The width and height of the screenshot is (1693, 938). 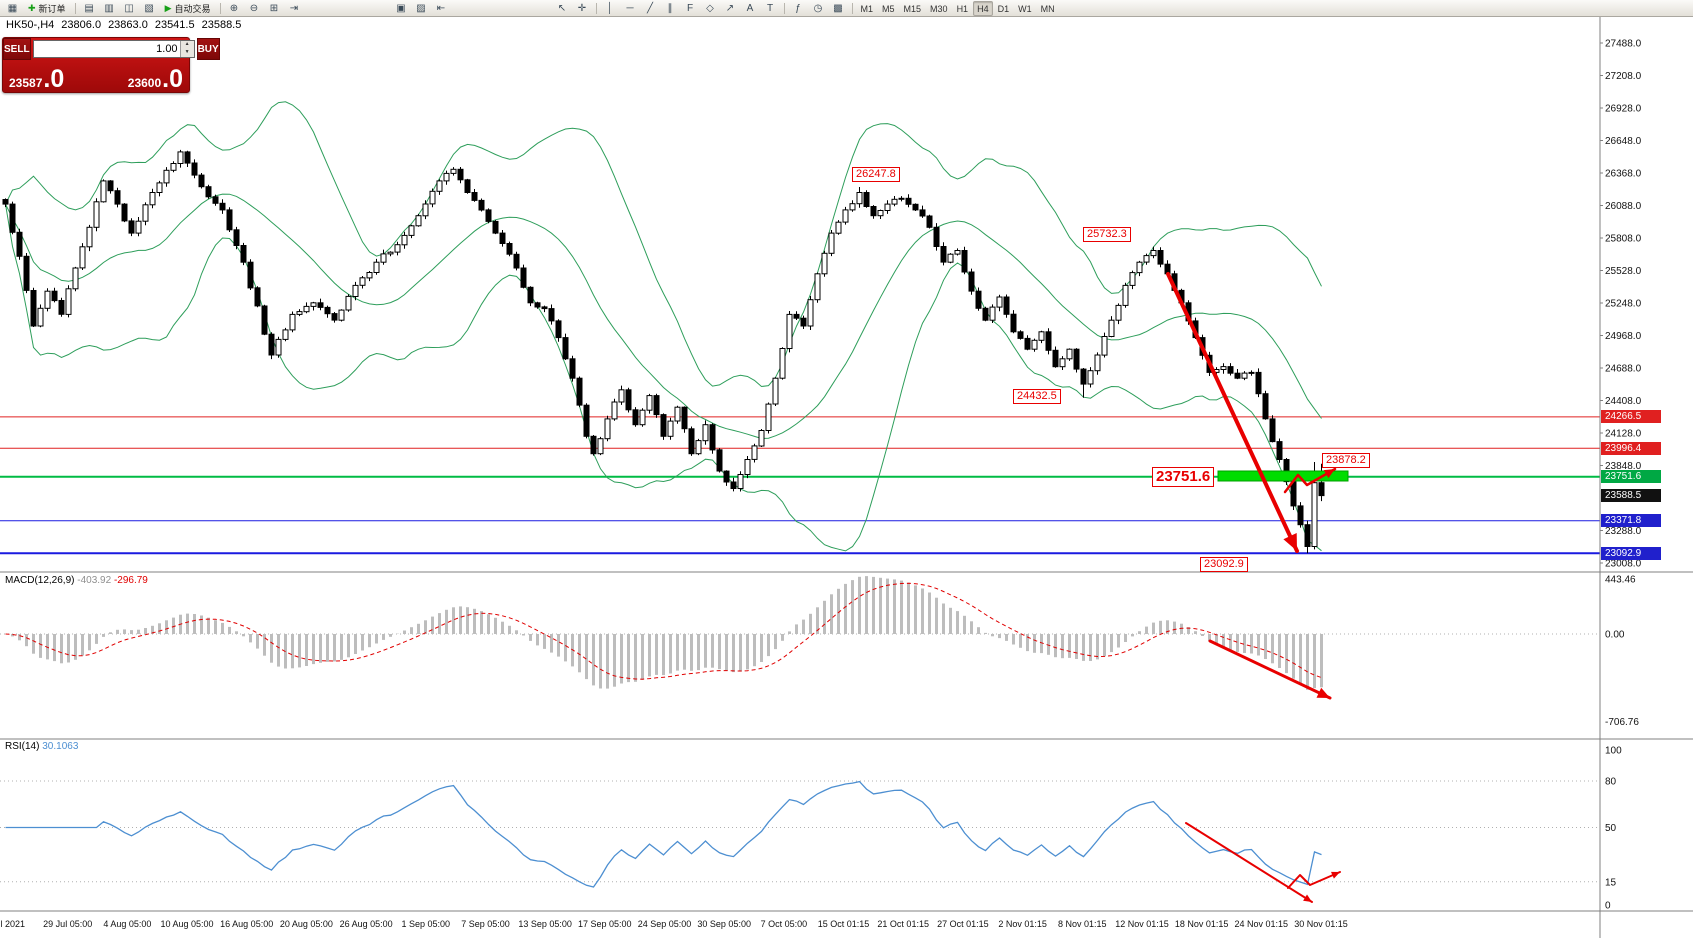 I want to click on data-window-icon: ▥, so click(x=109, y=8).